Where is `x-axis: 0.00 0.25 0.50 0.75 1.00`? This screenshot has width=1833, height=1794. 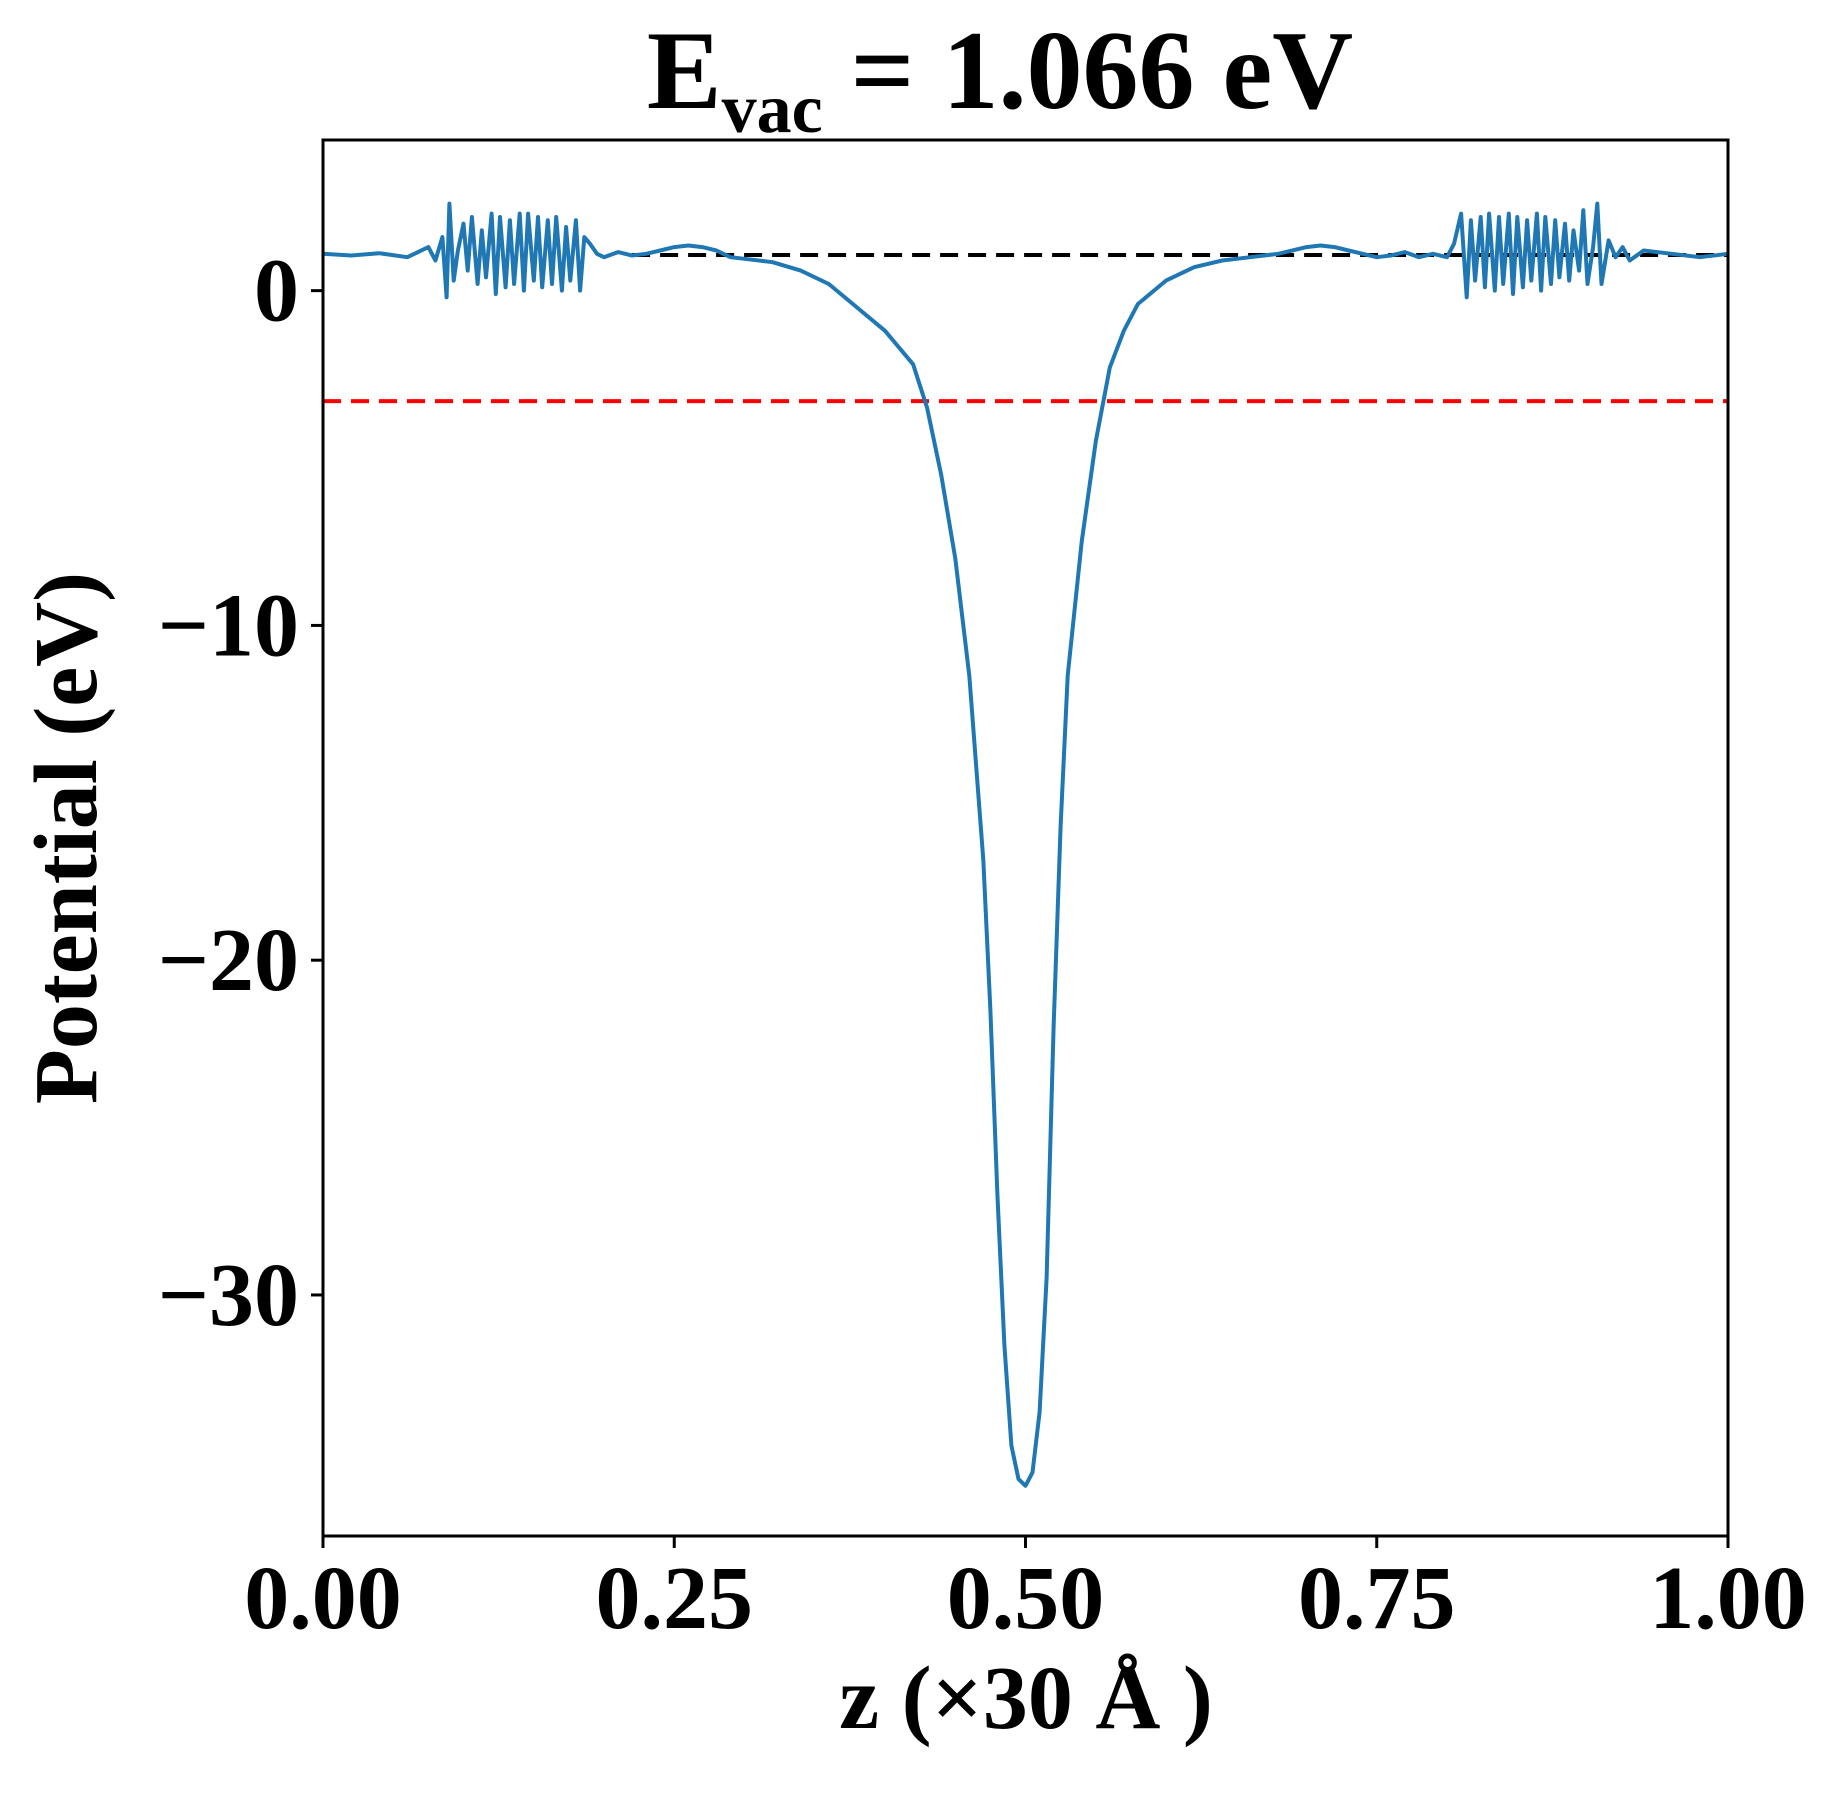
x-axis: 0.00 0.25 0.50 0.75 1.00 is located at coordinates (1025, 1592).